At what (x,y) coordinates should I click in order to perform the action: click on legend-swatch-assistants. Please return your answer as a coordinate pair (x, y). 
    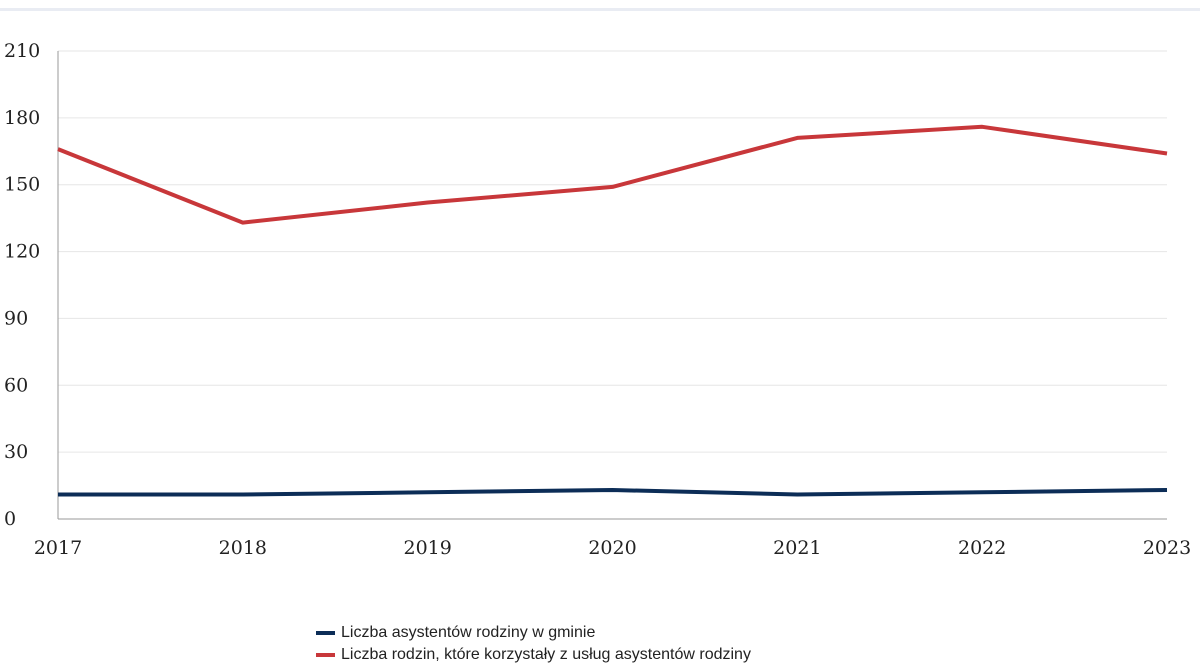
    Looking at the image, I should click on (325, 633).